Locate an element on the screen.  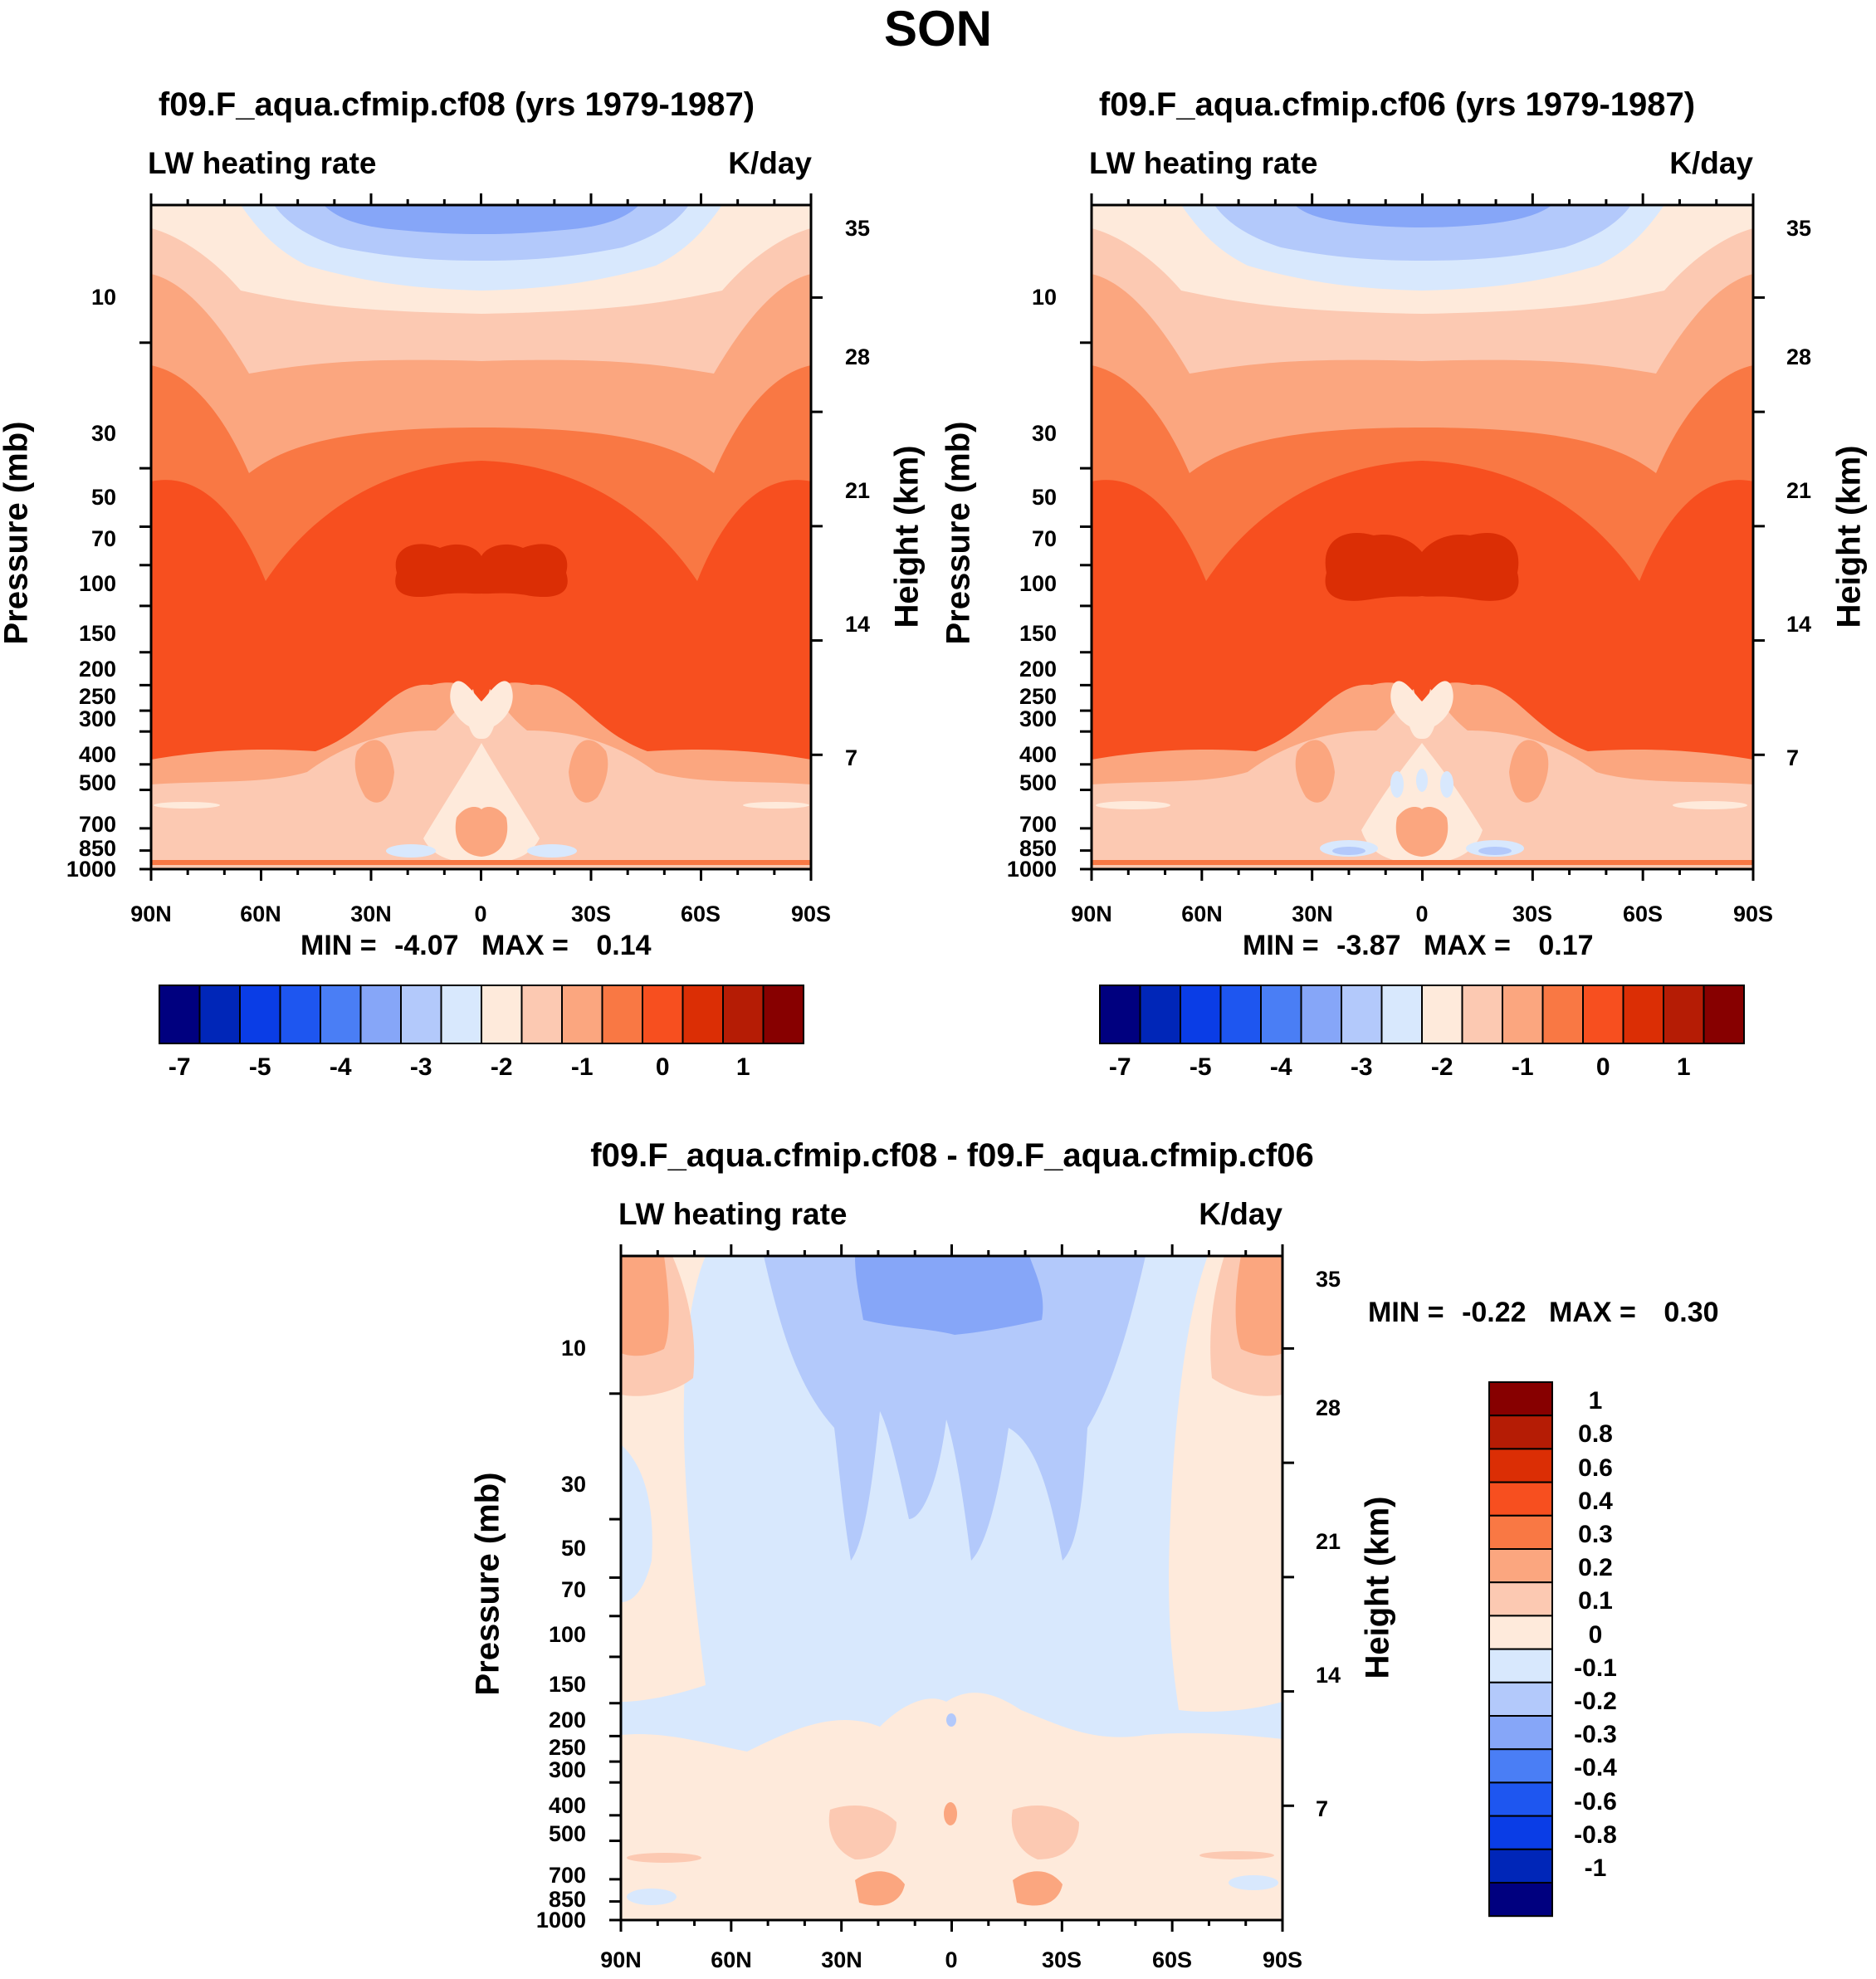
panel2-ytick: 250 is located at coordinates (1038, 696).